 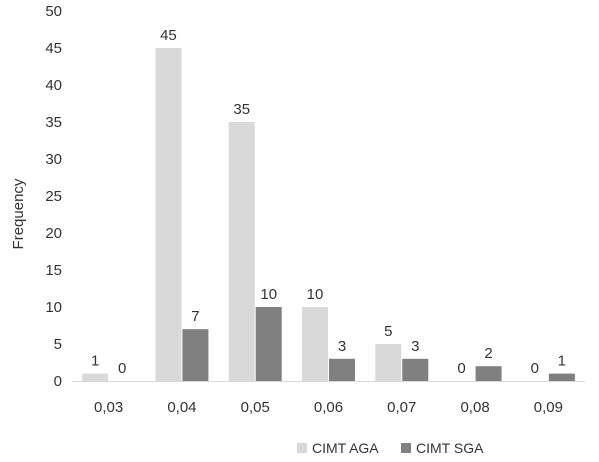 What do you see at coordinates (53, 48) in the screenshot?
I see `y-tick-label: 45` at bounding box center [53, 48].